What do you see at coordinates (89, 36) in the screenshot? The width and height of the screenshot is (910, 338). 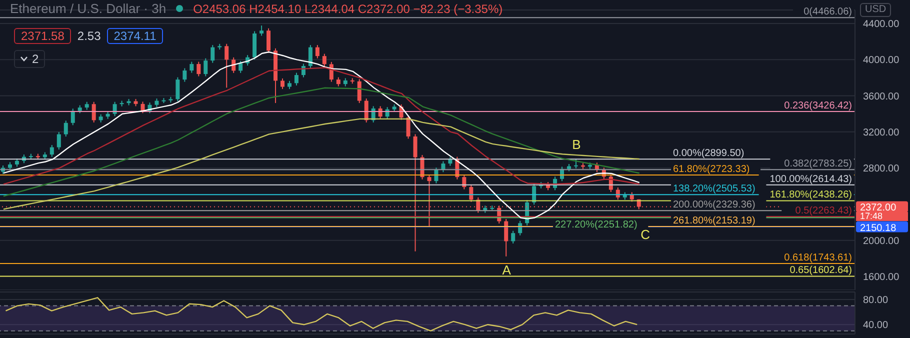 I see `annotation: 2.53` at bounding box center [89, 36].